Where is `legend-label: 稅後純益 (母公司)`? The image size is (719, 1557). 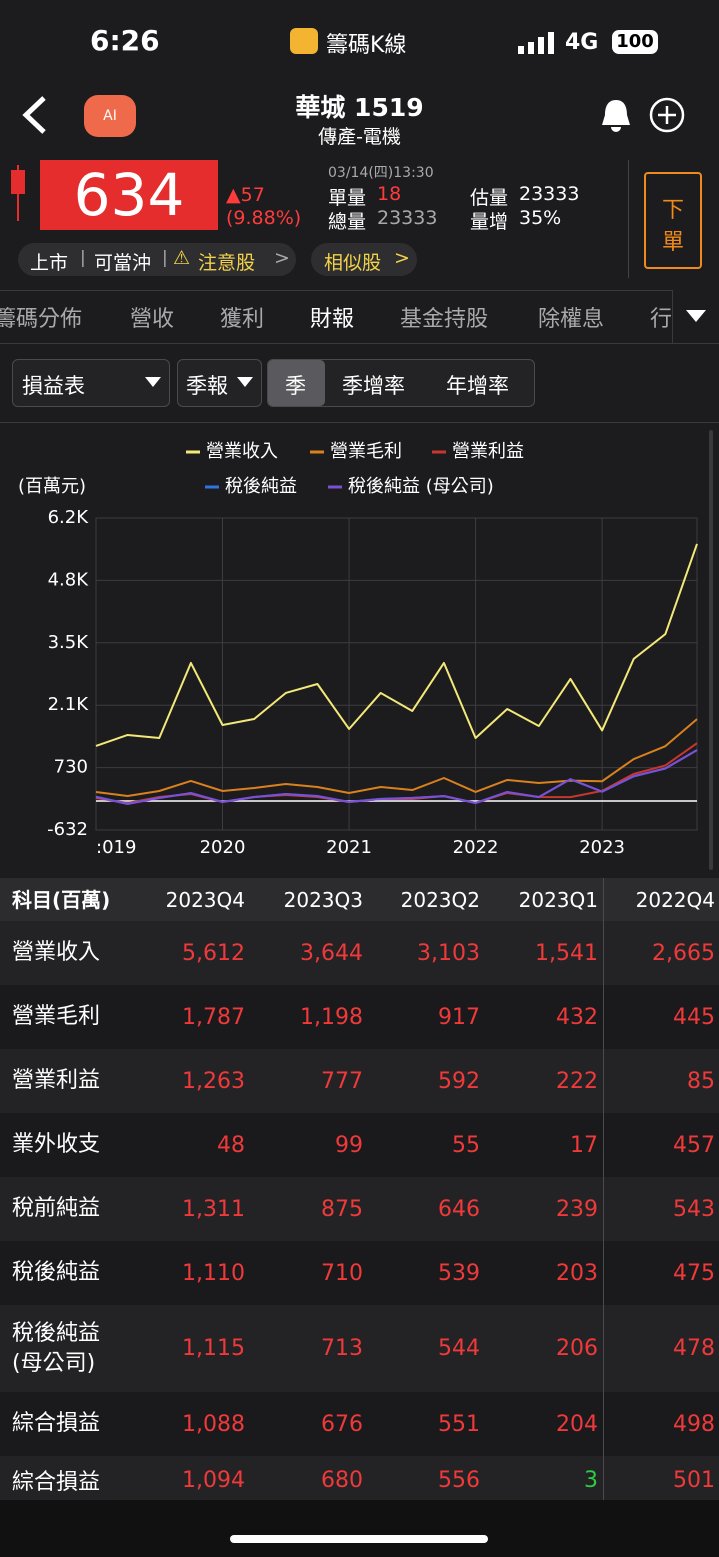 legend-label: 稅後純益 (母公司) is located at coordinates (421, 486).